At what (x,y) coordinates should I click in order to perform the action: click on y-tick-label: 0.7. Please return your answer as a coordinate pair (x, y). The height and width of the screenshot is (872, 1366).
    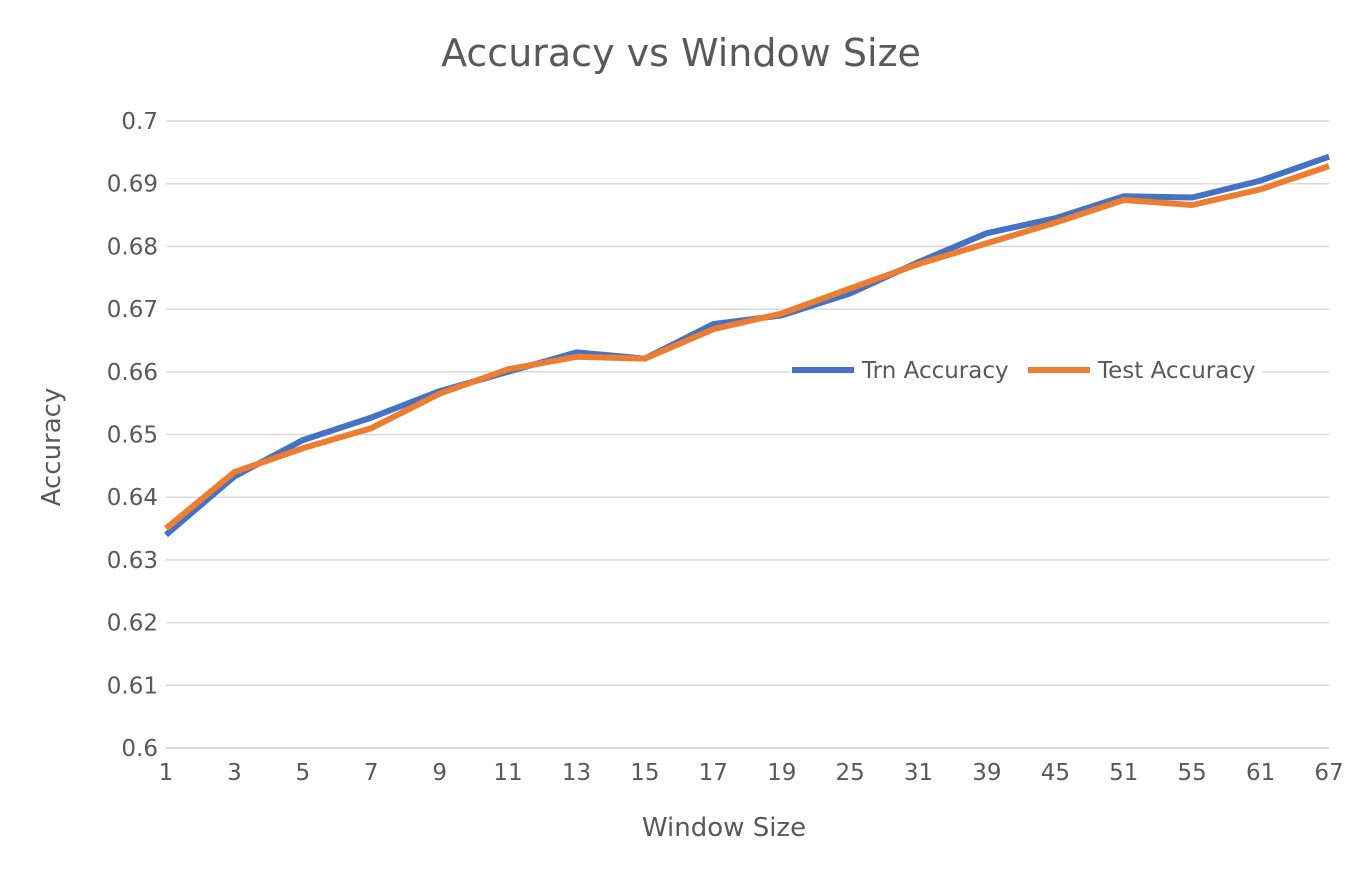
    Looking at the image, I should click on (139, 122).